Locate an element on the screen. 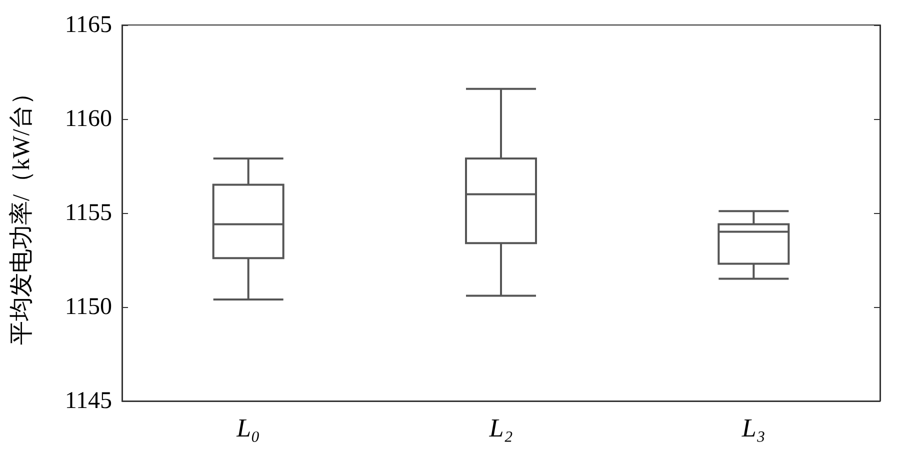 The width and height of the screenshot is (900, 457). y-tick-label: 1150 is located at coordinates (88, 307).